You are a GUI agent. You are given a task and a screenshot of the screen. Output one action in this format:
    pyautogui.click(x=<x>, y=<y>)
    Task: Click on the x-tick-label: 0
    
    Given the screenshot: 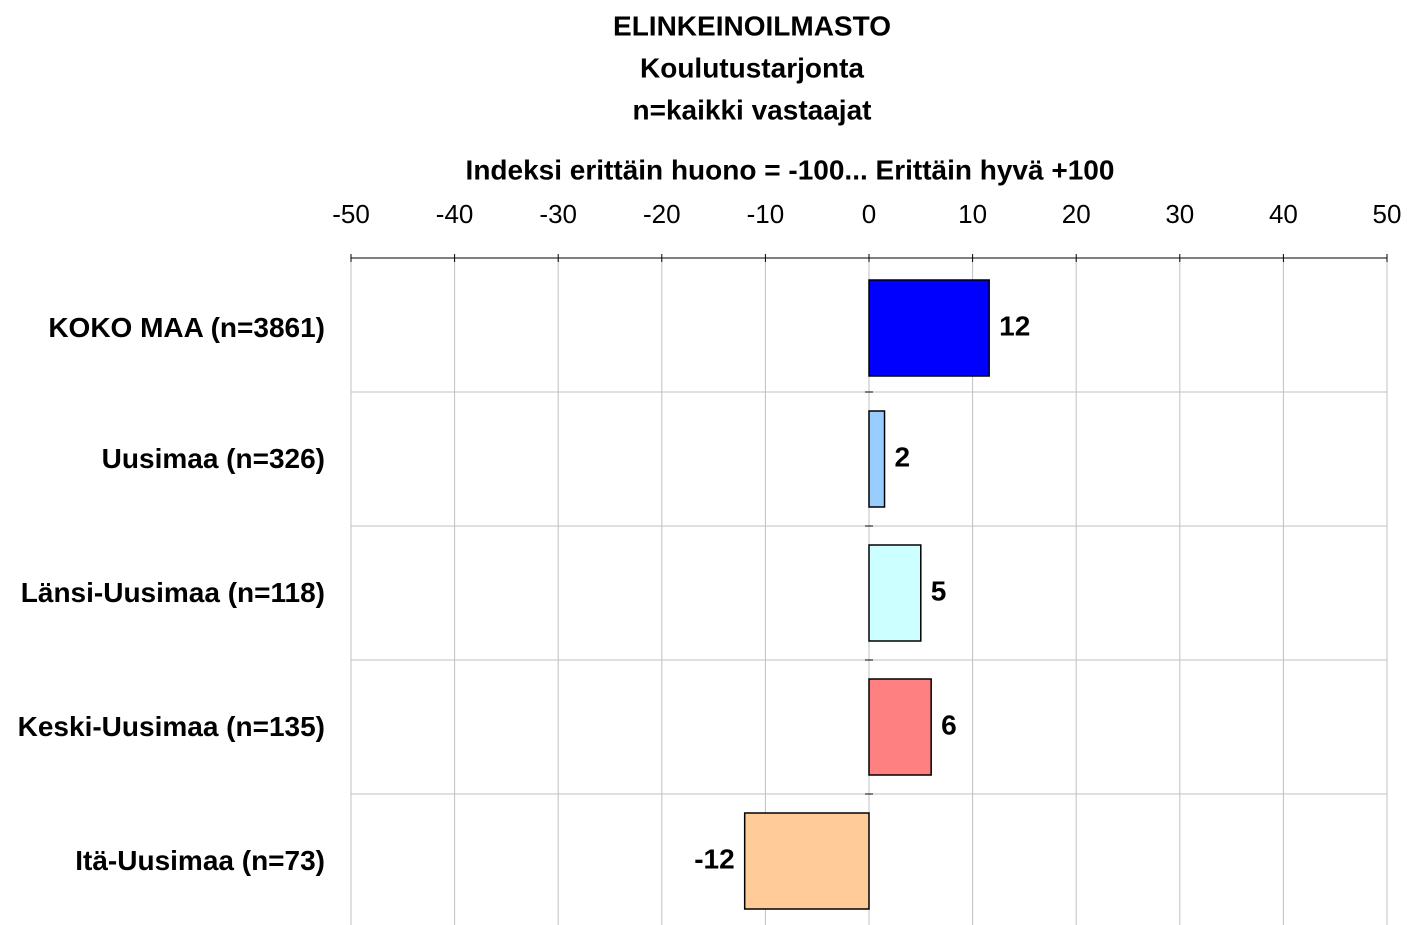 What is the action you would take?
    pyautogui.click(x=869, y=214)
    